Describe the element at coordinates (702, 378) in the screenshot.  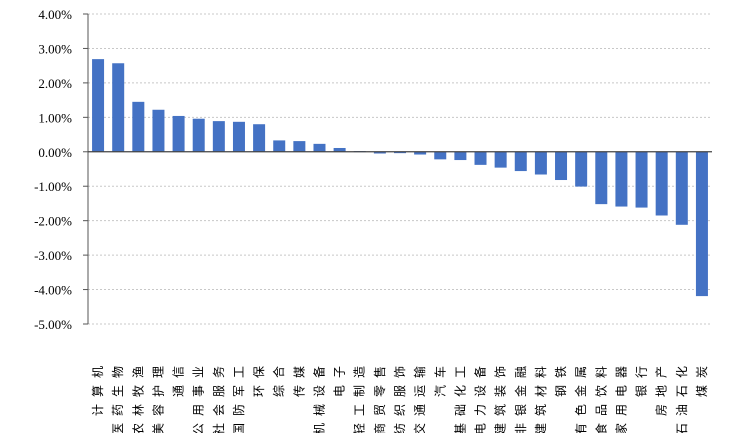
I see `category-label: 煤炭` at that location.